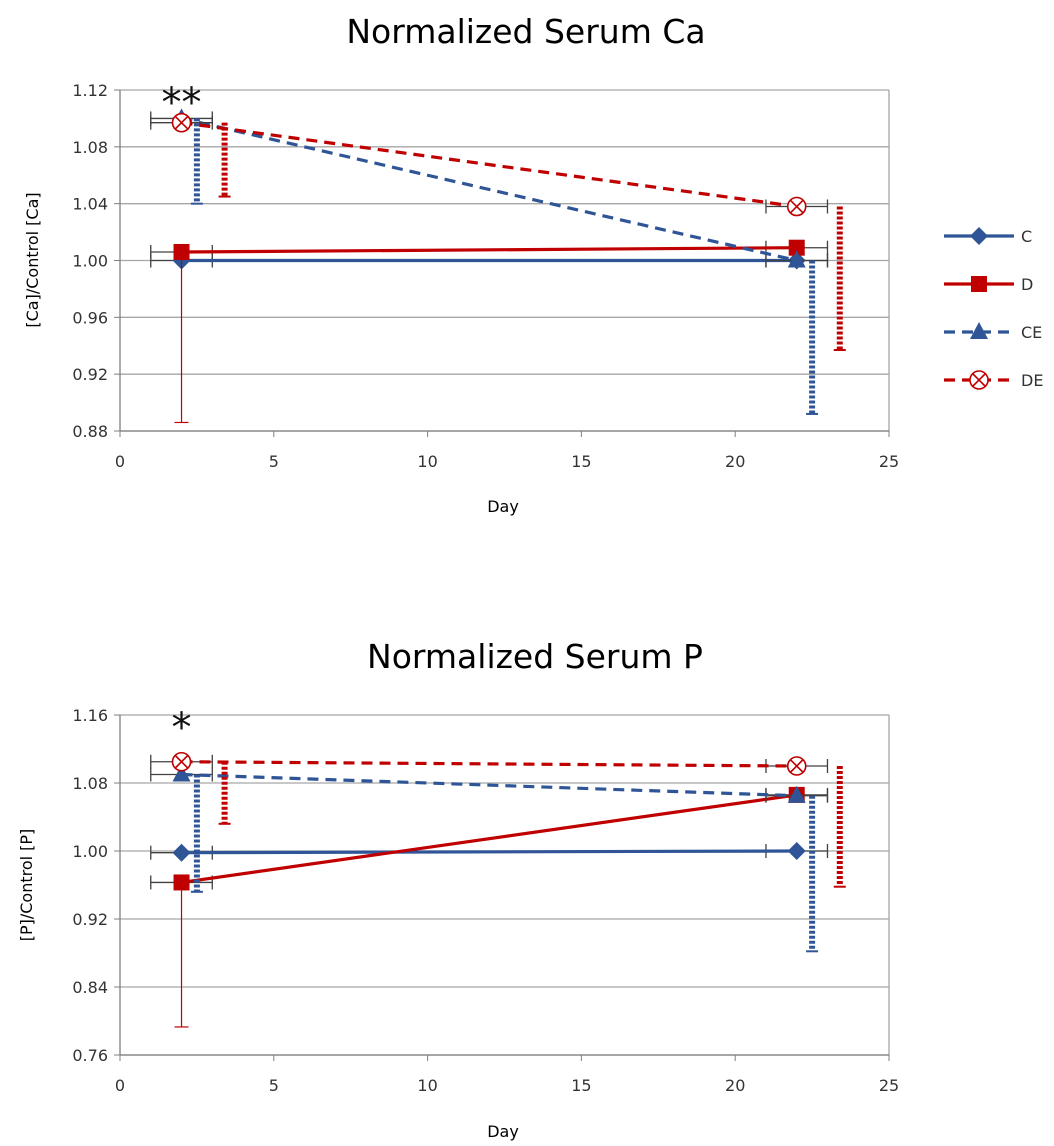 The width and height of the screenshot is (1054, 1146). I want to click on y-tick-label: 0.88, so click(90, 431).